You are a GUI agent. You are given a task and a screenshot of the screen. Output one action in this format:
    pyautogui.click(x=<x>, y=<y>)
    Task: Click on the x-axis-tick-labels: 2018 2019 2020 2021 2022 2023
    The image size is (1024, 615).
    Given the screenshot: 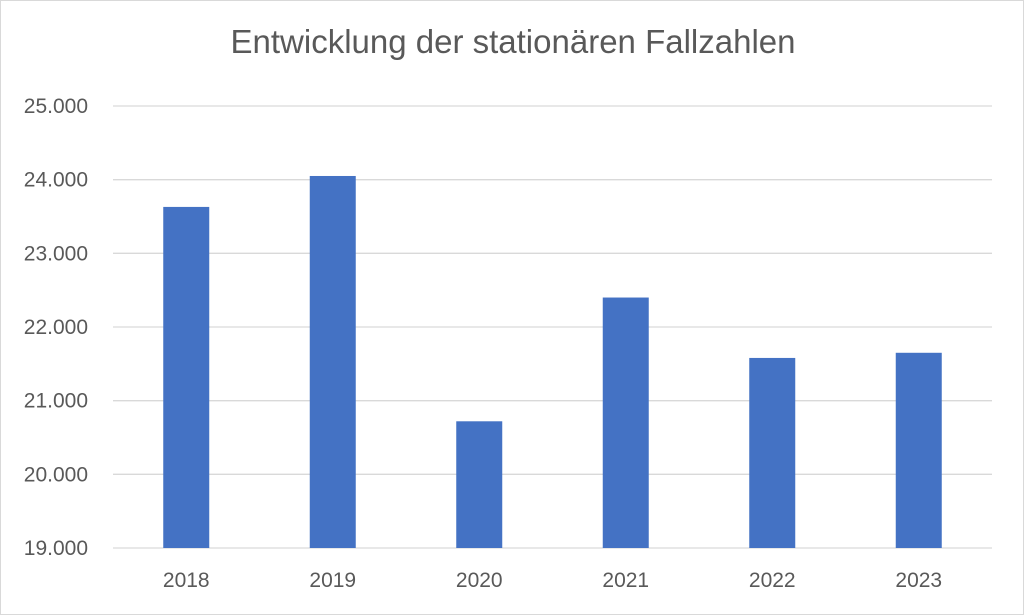 What is the action you would take?
    pyautogui.click(x=552, y=580)
    